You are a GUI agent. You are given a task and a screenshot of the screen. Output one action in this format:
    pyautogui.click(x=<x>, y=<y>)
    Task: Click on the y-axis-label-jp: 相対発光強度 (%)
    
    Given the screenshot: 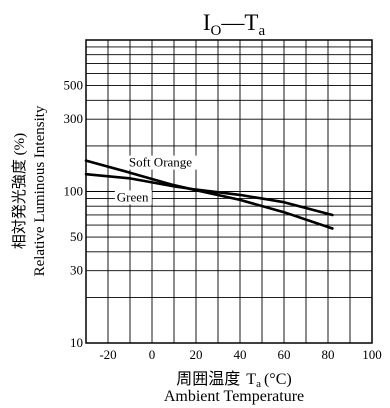 What is the action you would take?
    pyautogui.click(x=19, y=191)
    